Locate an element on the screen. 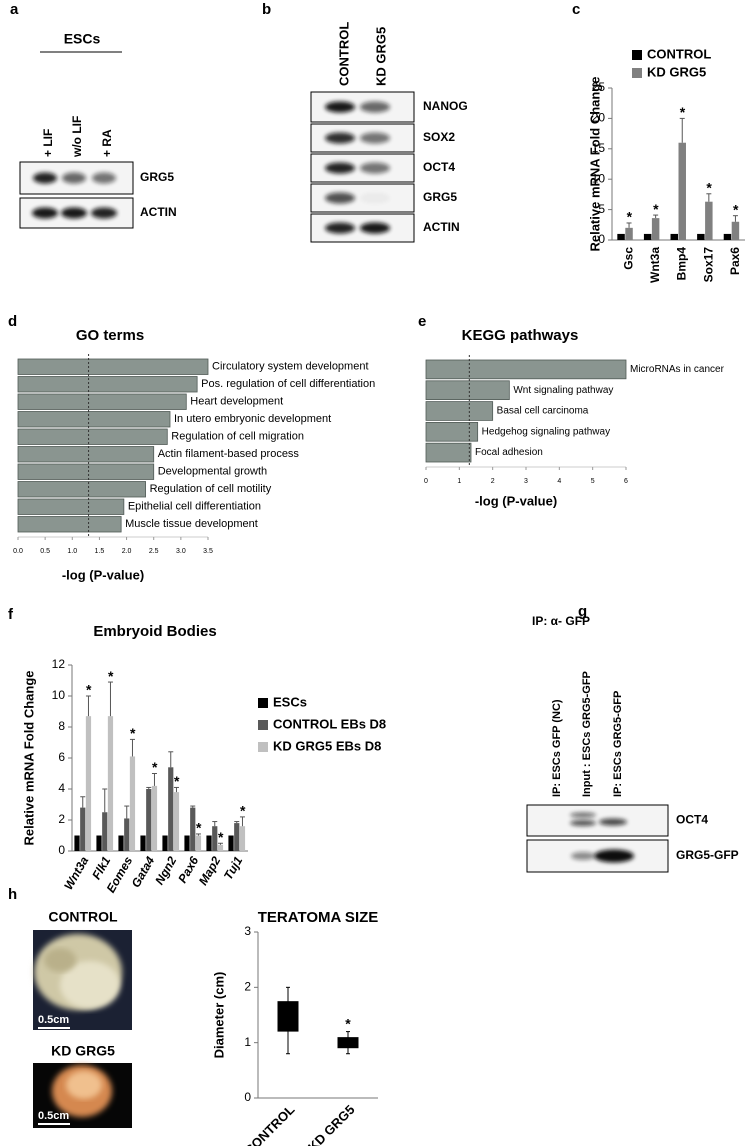  x-tick-label: 4 is located at coordinates (559, 481).